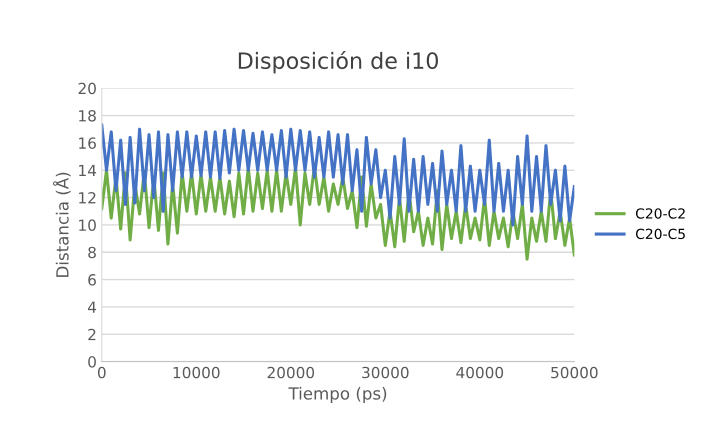 This screenshot has height=441, width=727. Describe the element at coordinates (61, 224) in the screenshot. I see `y-axis-title: Distancia (Å)` at that location.